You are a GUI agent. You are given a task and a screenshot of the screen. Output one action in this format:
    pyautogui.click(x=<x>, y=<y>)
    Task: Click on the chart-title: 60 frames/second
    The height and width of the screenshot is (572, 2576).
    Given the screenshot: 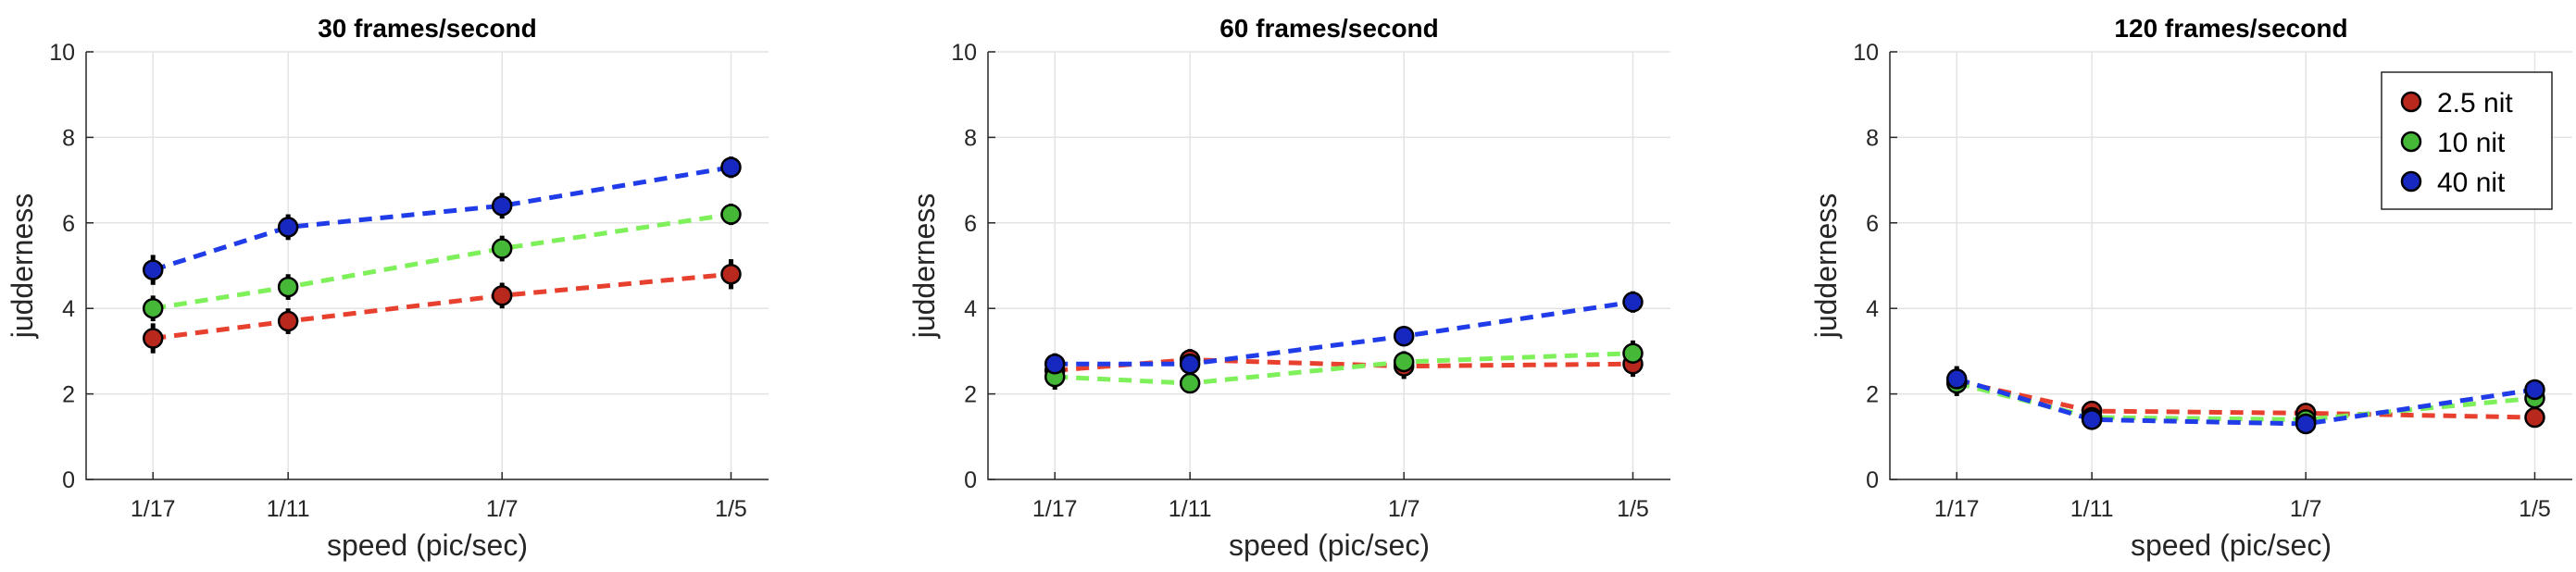 What is the action you would take?
    pyautogui.click(x=1329, y=28)
    